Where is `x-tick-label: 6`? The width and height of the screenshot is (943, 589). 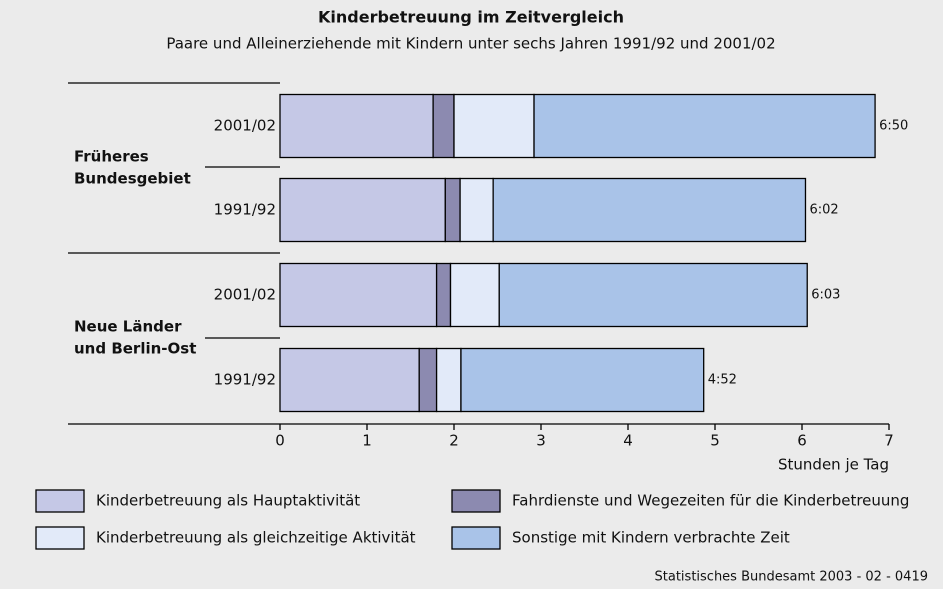
x-tick-label: 6 is located at coordinates (802, 441).